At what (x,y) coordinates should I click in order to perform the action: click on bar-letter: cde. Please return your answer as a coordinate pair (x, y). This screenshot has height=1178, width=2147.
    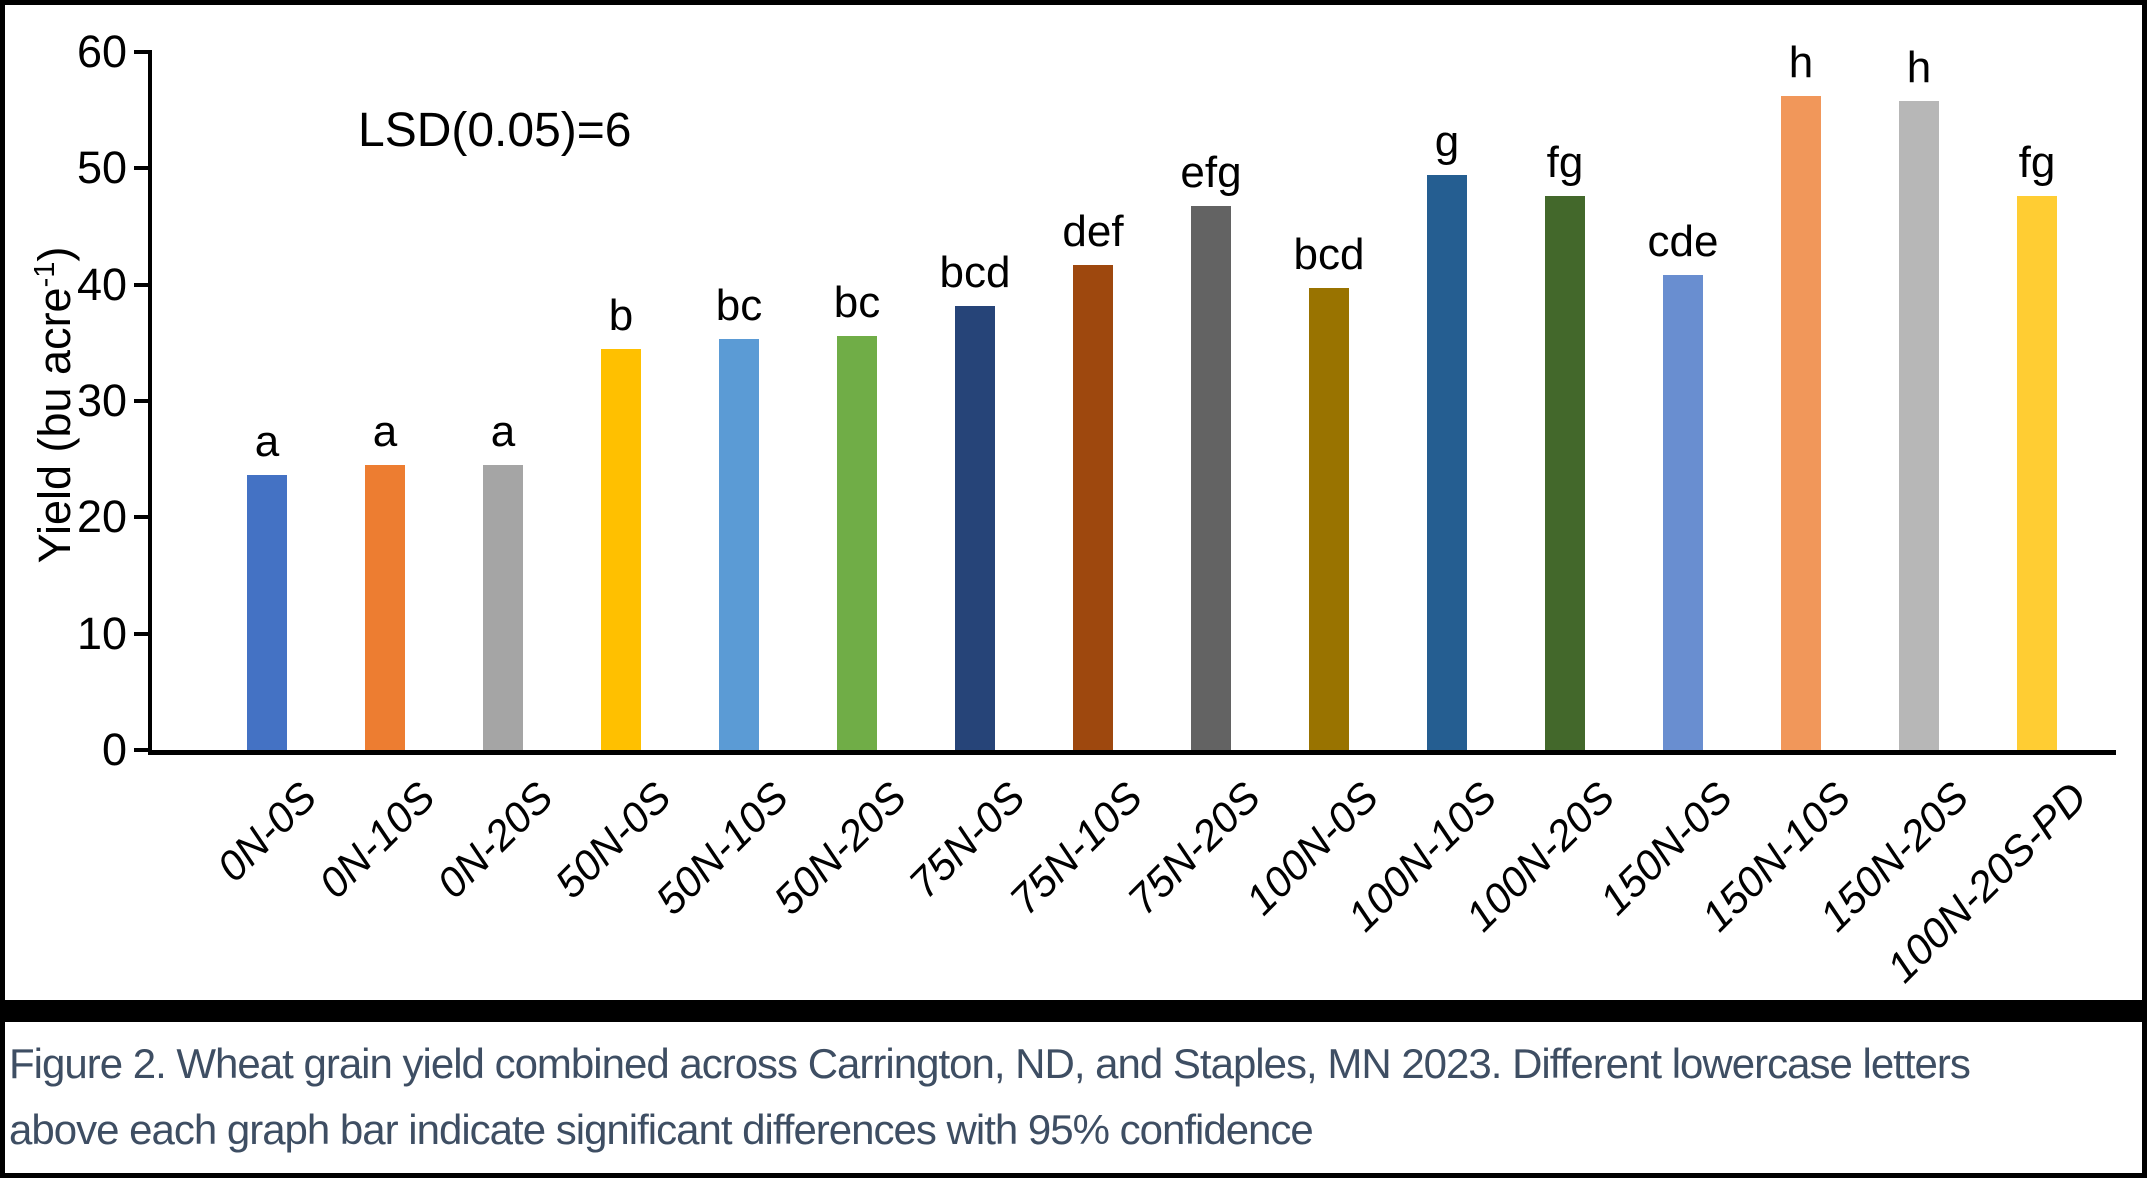
    Looking at the image, I should click on (1683, 241).